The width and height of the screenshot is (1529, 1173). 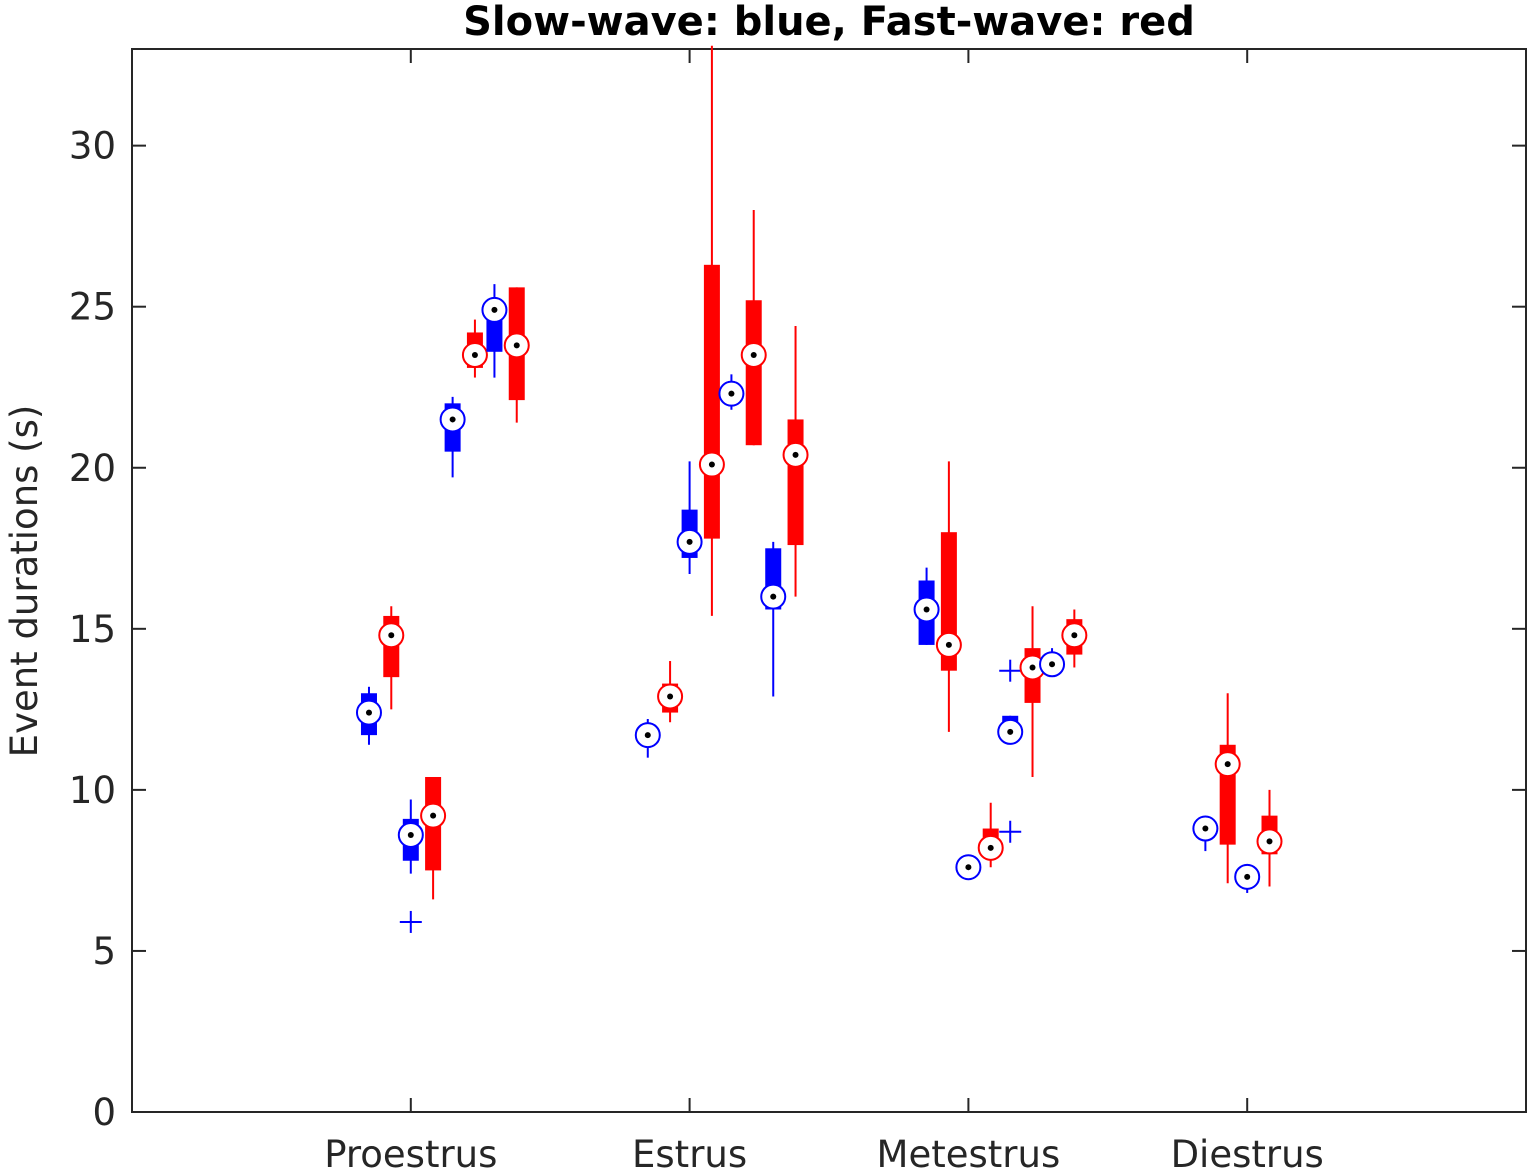 What do you see at coordinates (969, 1153) in the screenshot?
I see `x-tick-label: Metestrus` at bounding box center [969, 1153].